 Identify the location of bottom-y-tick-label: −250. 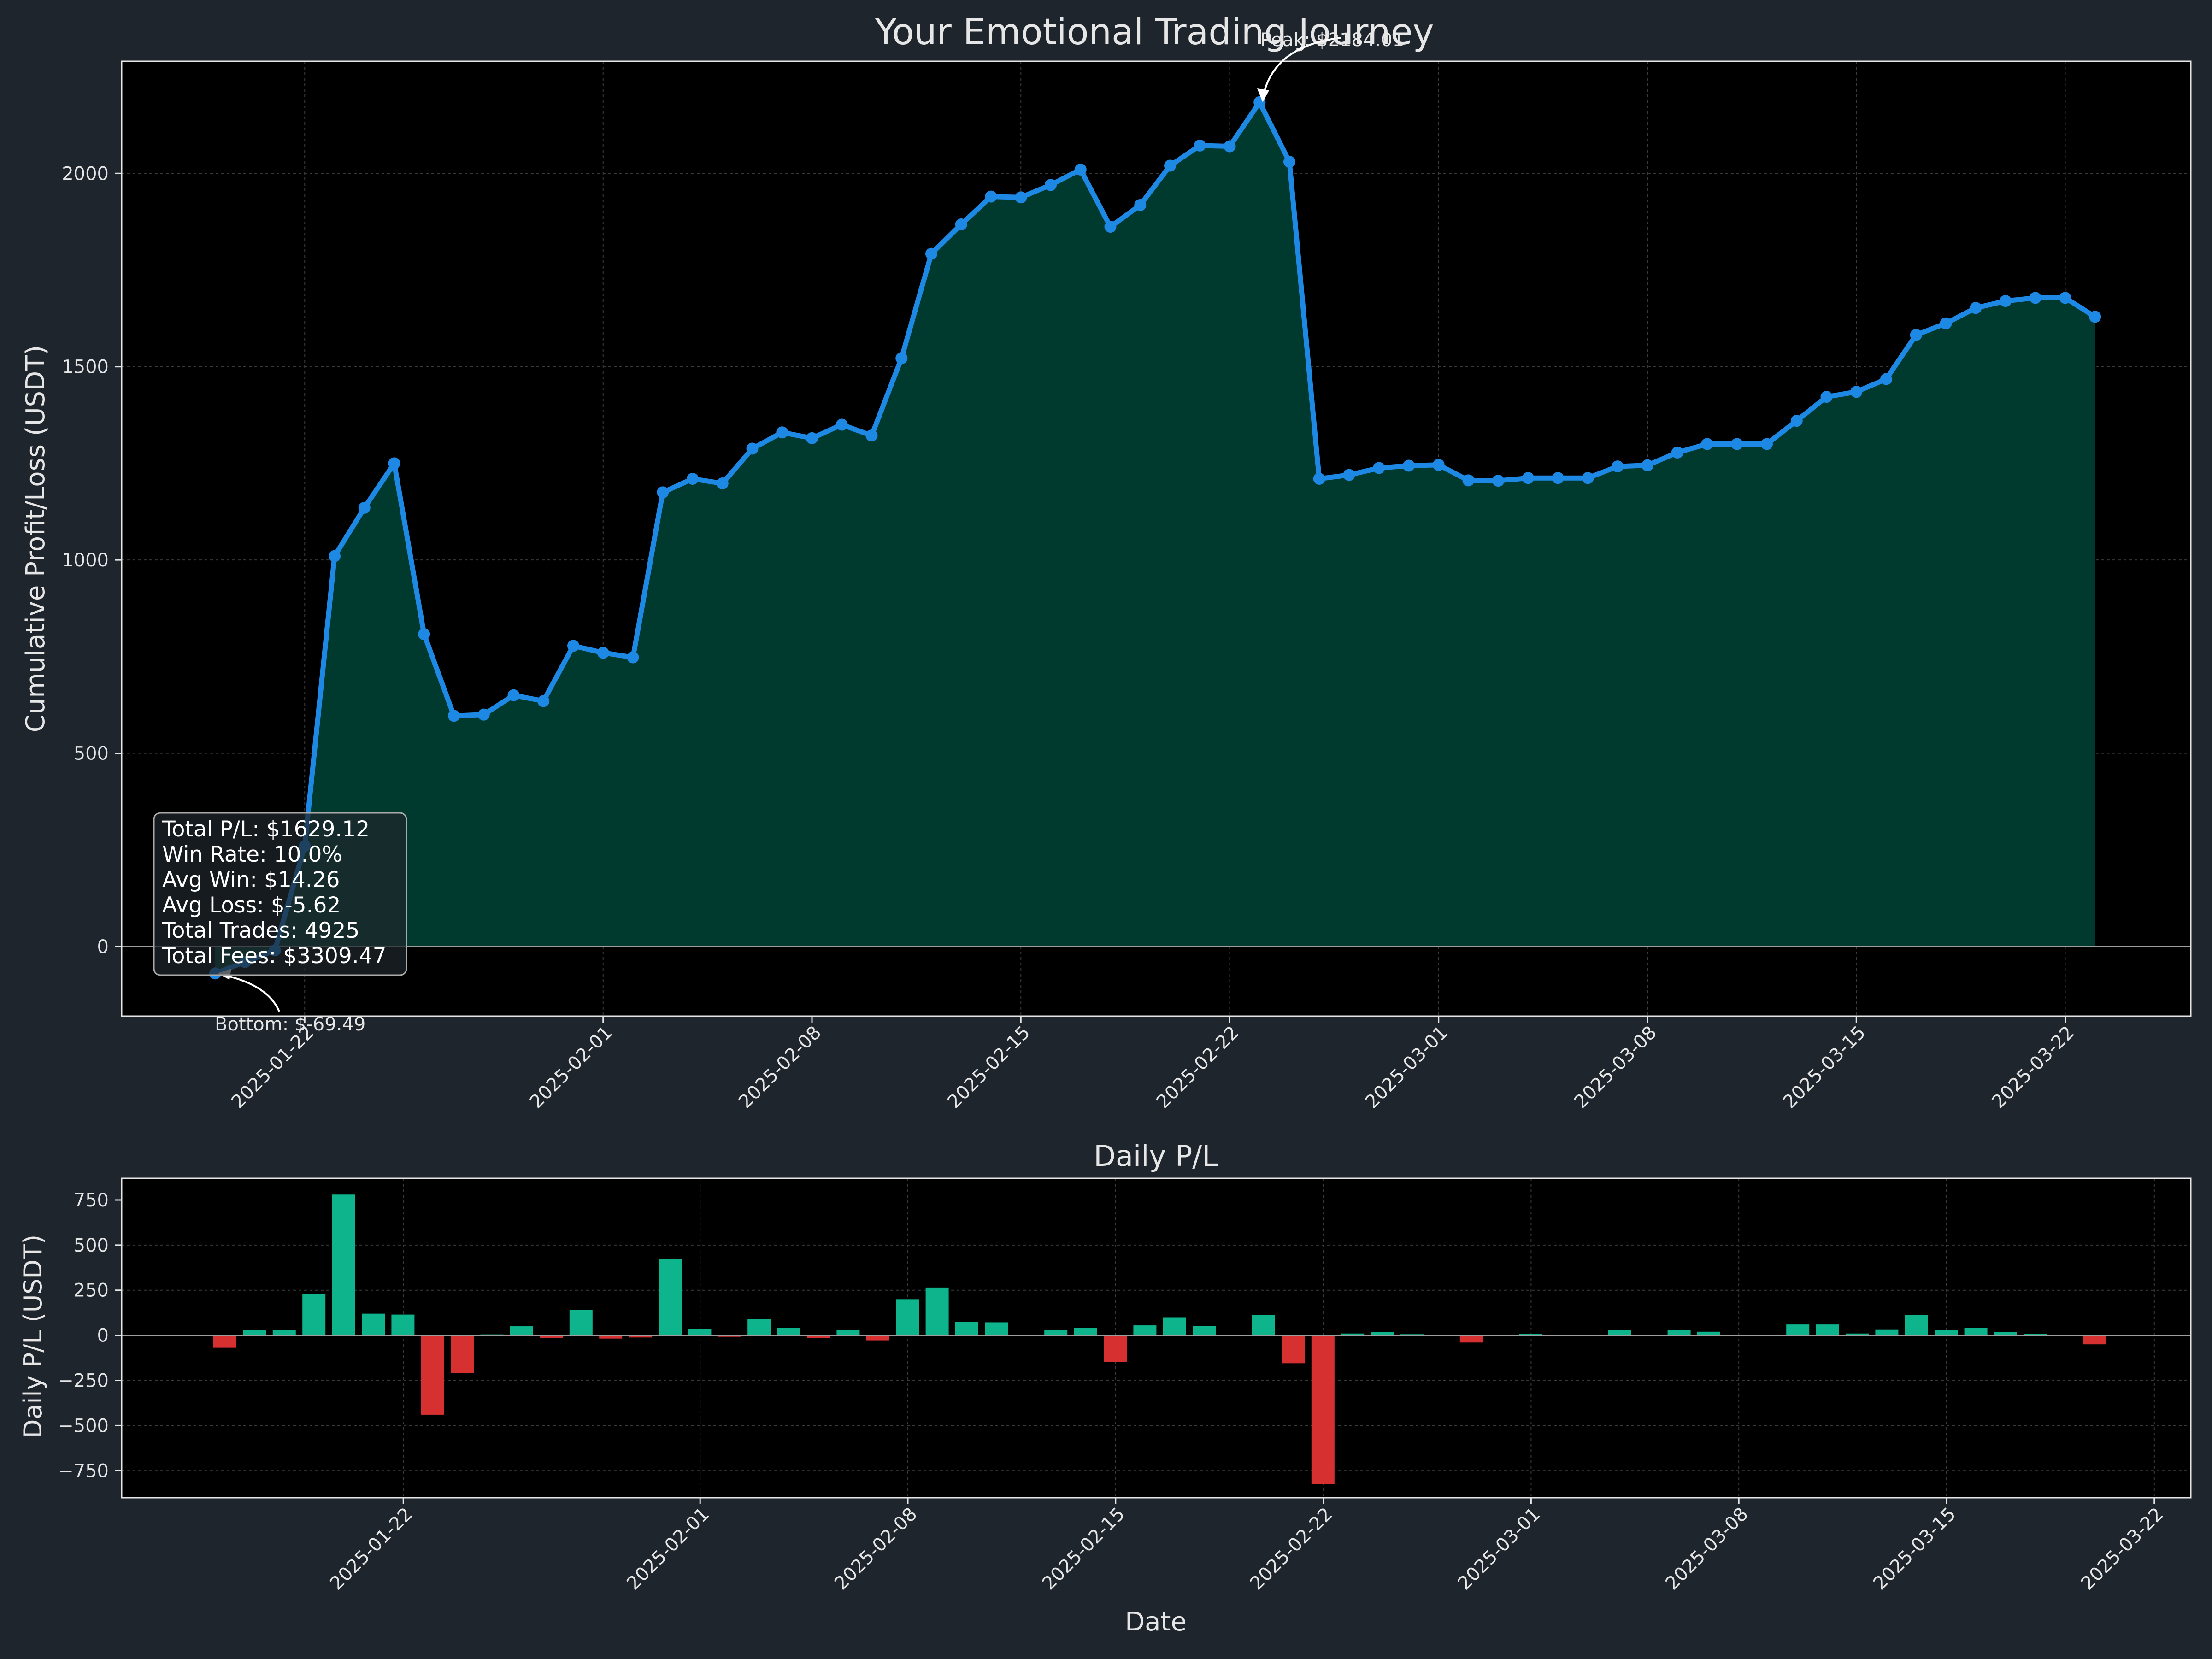
(83, 1381).